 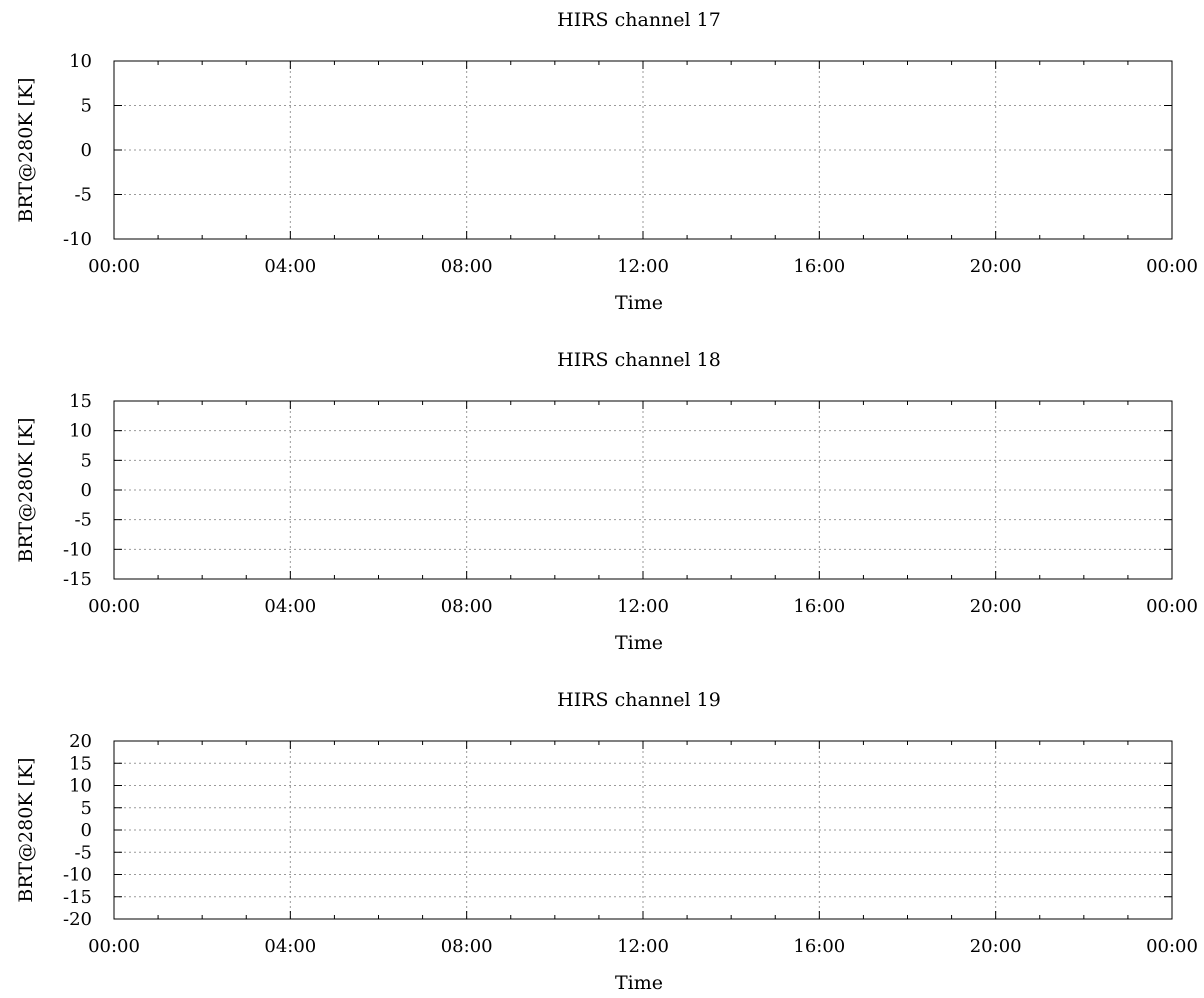 I want to click on chart-title: HIRS channel 18, so click(x=639, y=360).